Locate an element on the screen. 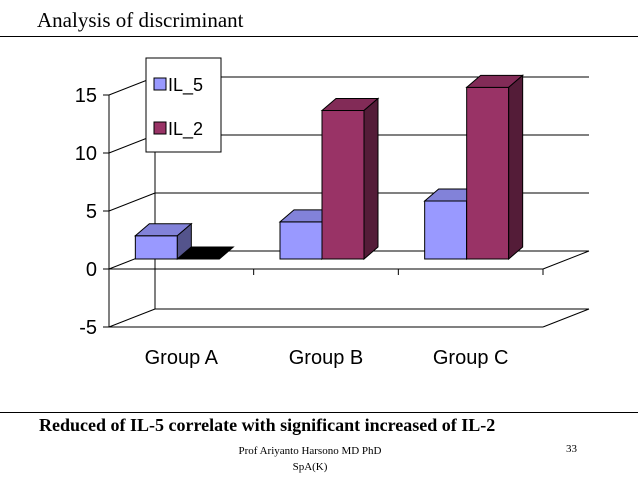 This screenshot has width=638, height=479. bar-il2-group-a-flat is located at coordinates (205, 253).